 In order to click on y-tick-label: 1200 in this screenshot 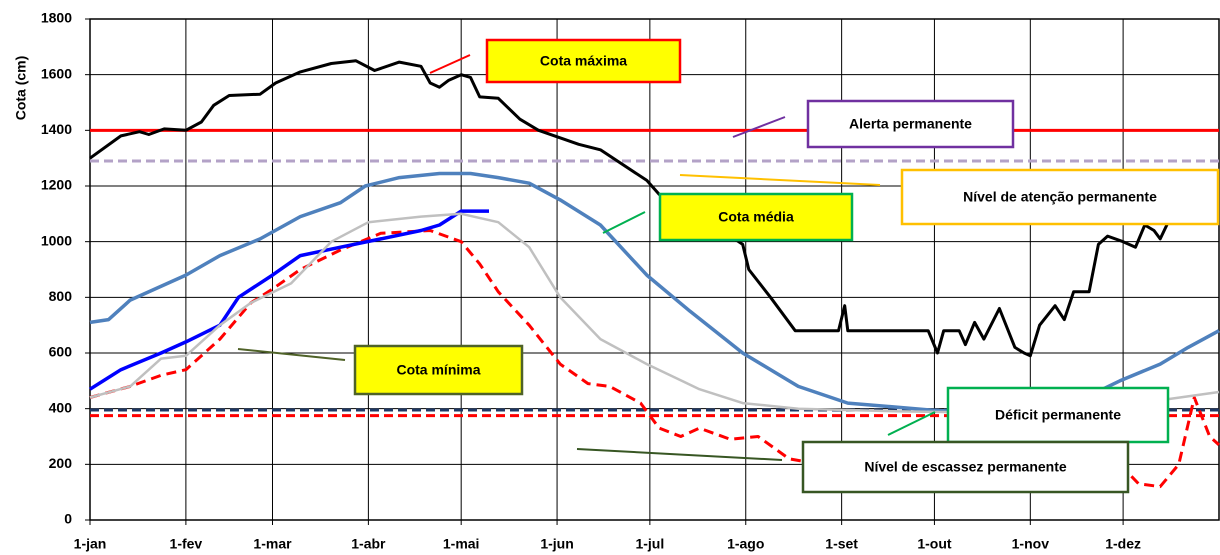, I will do `click(56, 185)`.